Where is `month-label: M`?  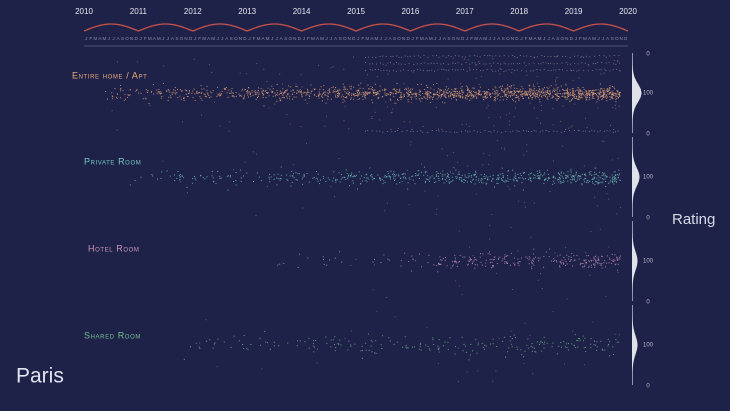
month-label: M is located at coordinates (95, 38).